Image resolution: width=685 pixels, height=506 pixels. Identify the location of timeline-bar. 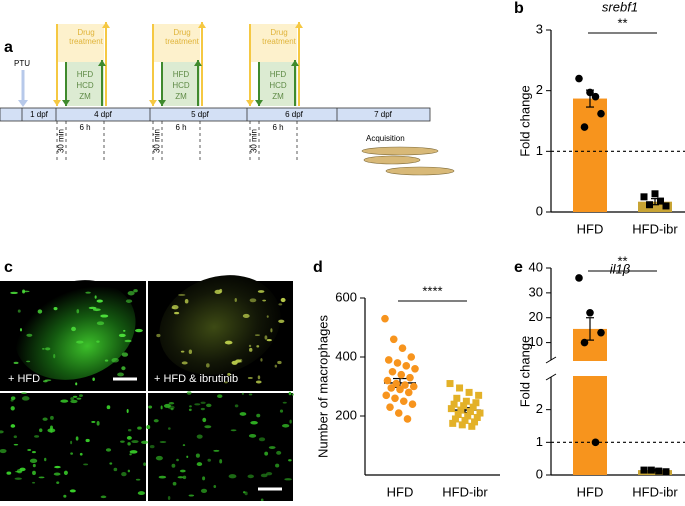
(215, 114).